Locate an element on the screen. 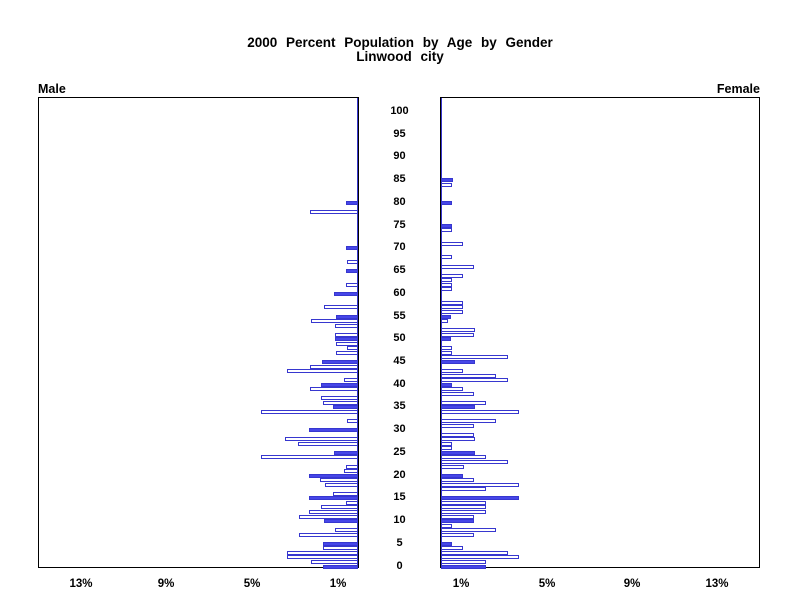 This screenshot has height=600, width=800. age-tick-45: 45 is located at coordinates (399, 361).